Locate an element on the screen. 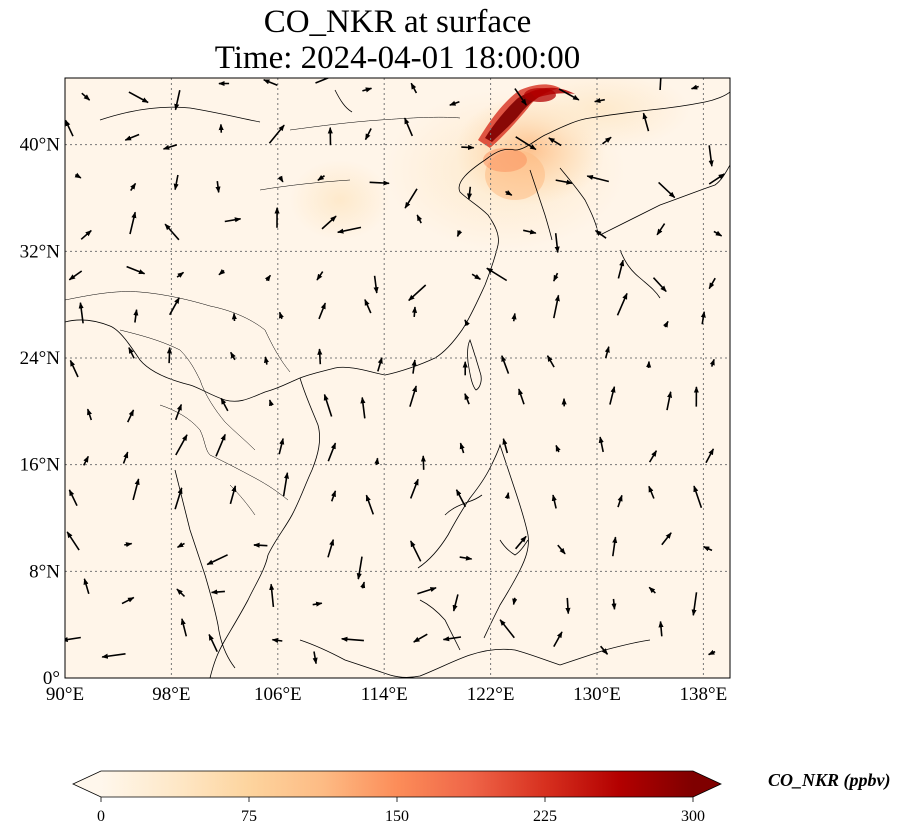  longitude-tick-labels: 90°E 98°E 106°E 114°E 122°E 130°E 138°E is located at coordinates (386, 694).